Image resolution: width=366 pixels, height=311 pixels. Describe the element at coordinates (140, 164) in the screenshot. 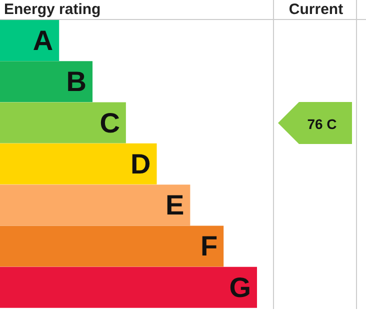

I see `y-tick-label: D` at that location.